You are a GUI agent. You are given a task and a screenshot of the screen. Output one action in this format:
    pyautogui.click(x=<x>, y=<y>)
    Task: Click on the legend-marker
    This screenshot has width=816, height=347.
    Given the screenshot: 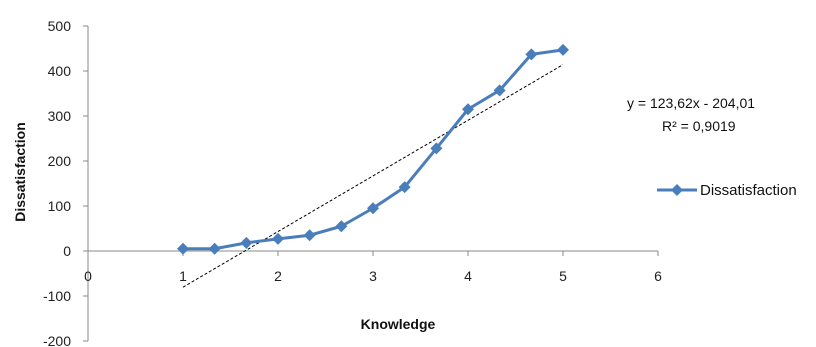 What is the action you would take?
    pyautogui.click(x=677, y=190)
    